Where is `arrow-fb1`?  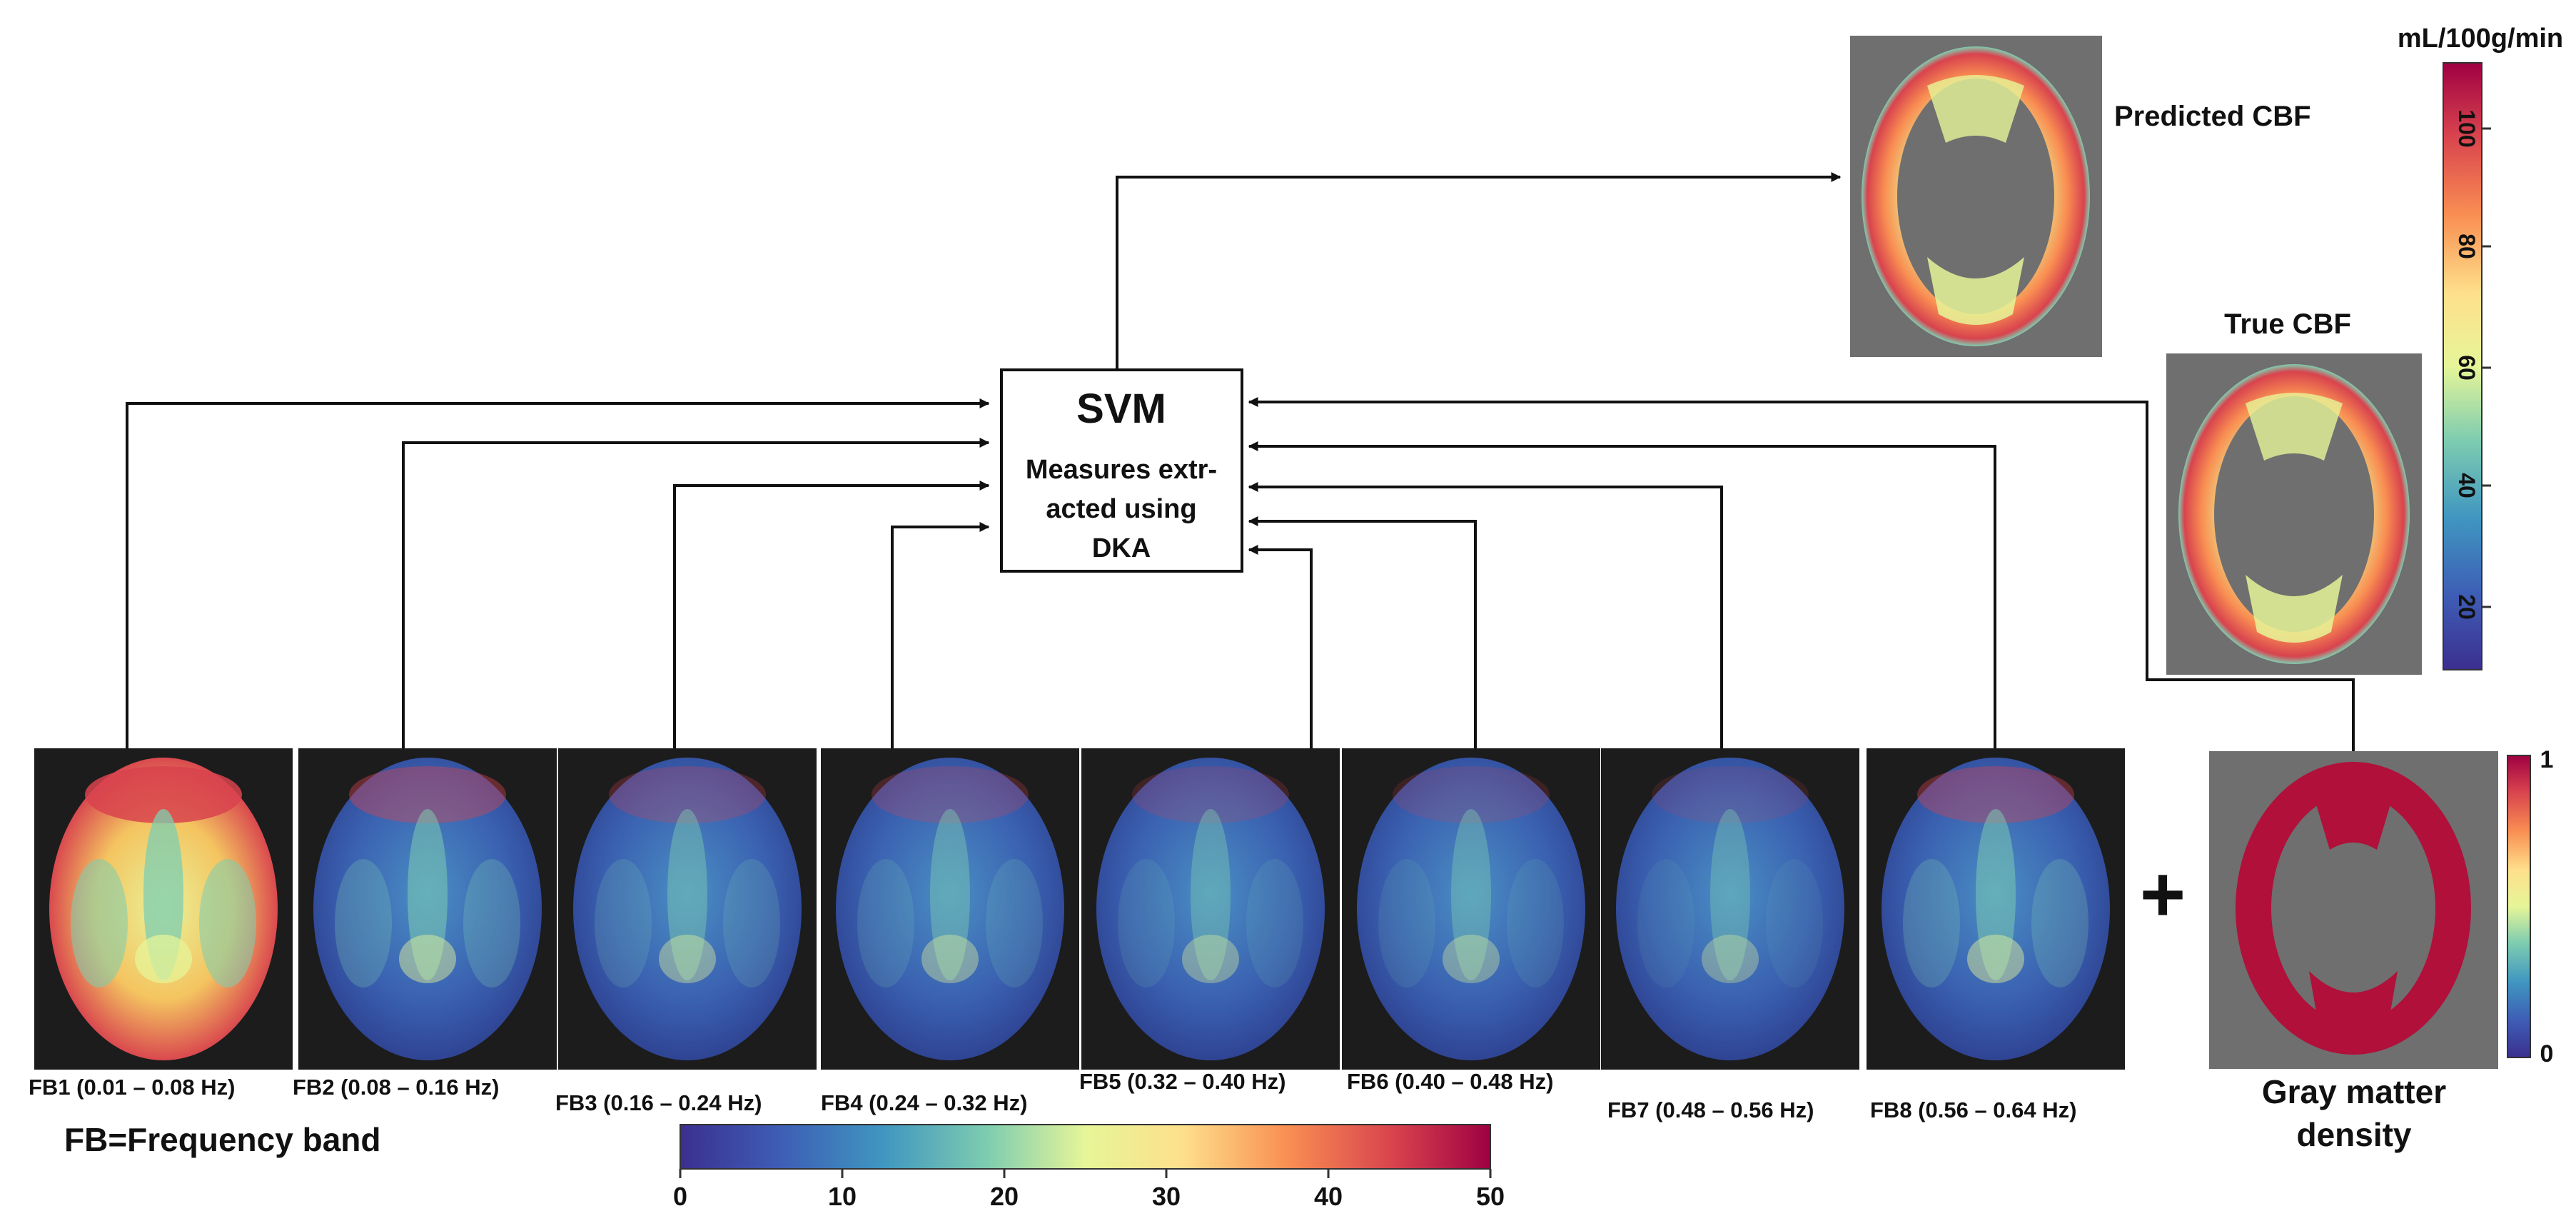 arrow-fb1 is located at coordinates (558, 574).